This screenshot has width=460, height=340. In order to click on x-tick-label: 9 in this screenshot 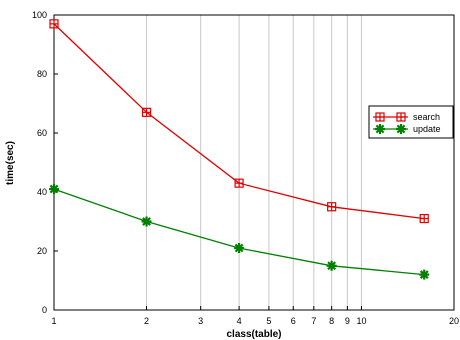, I will do `click(347, 321)`.